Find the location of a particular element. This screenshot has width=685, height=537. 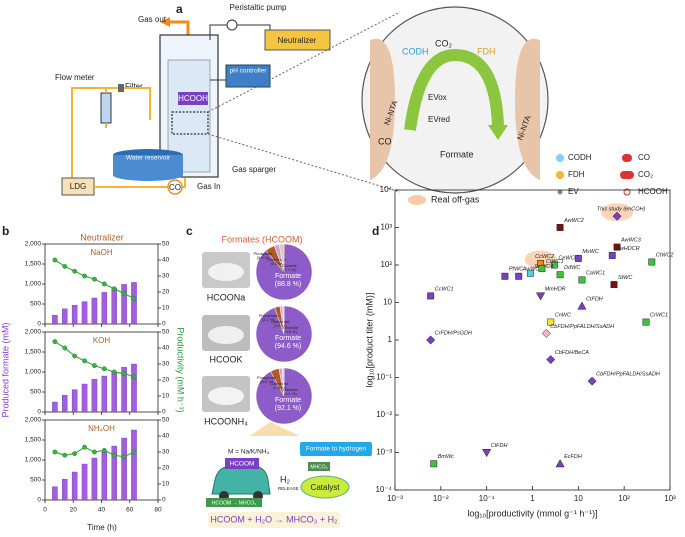

y-tick-label: 10³ is located at coordinates (386, 227).